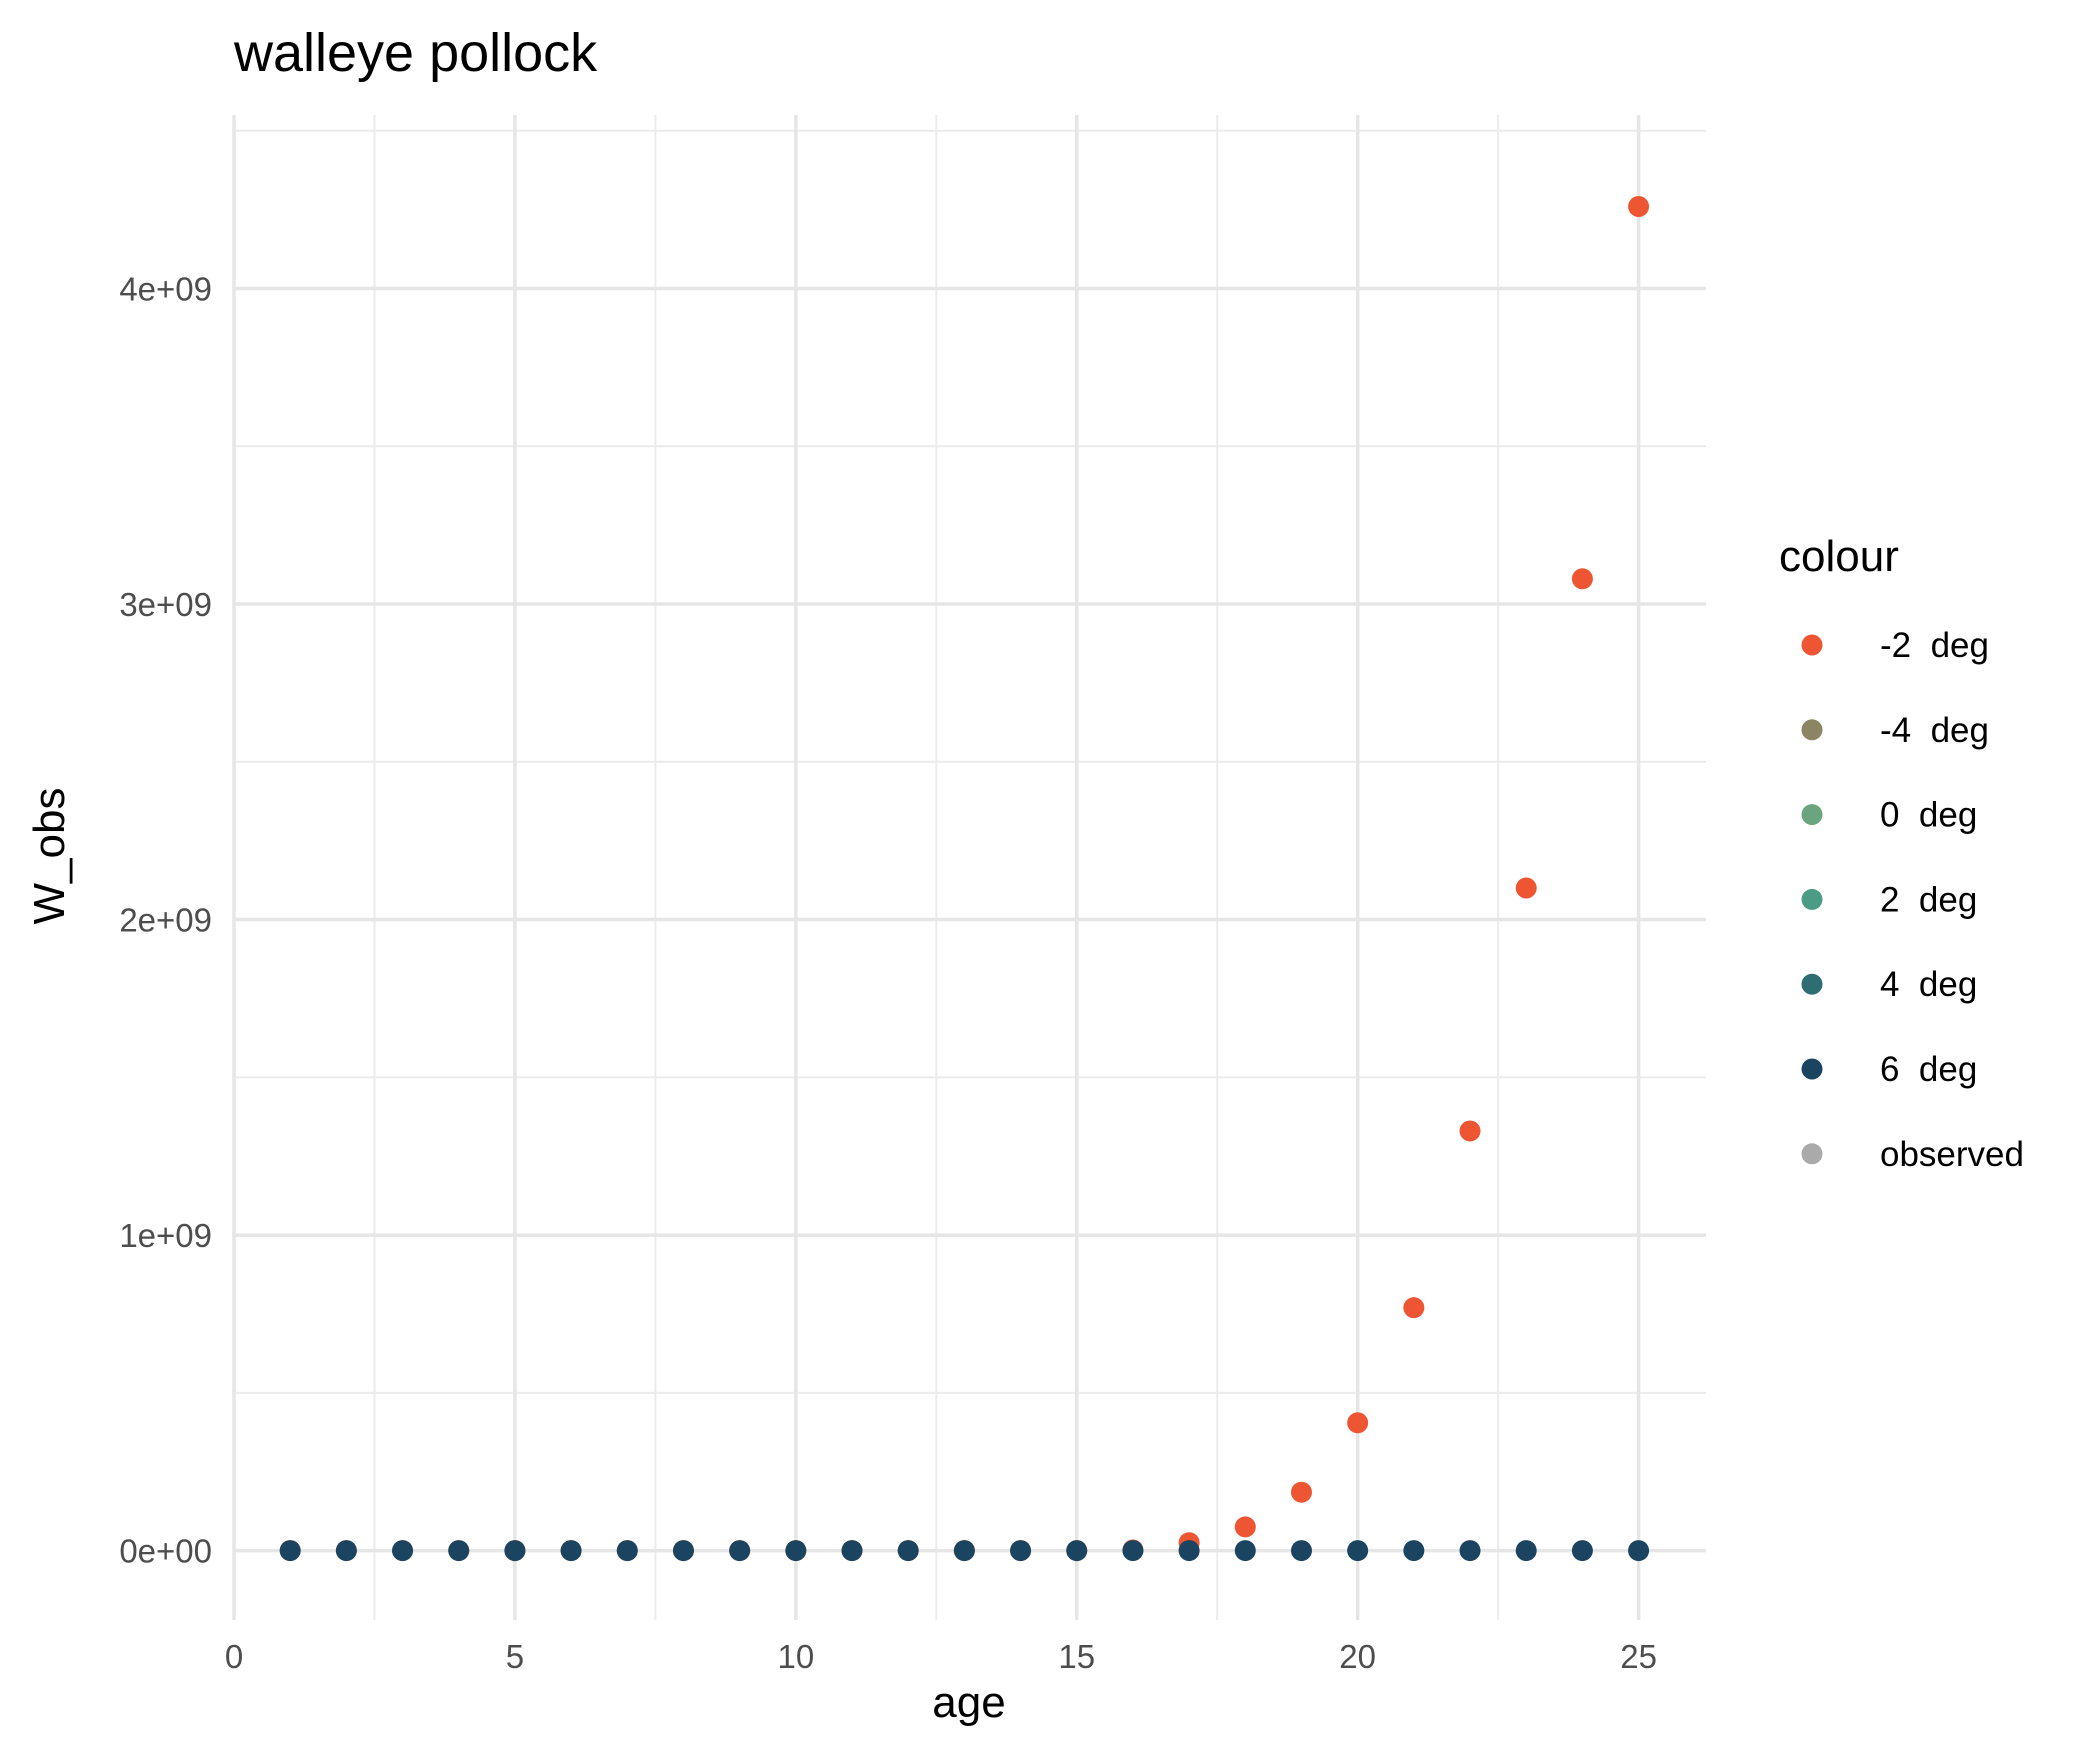  I want to click on y-axis-title: W_obs, so click(49, 856).